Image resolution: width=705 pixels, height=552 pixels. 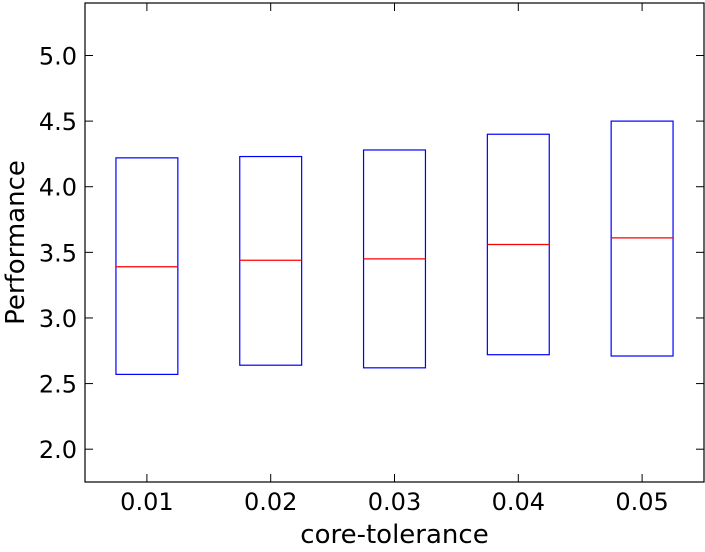 What do you see at coordinates (58, 385) in the screenshot?
I see `y-tick-label: 2.5` at bounding box center [58, 385].